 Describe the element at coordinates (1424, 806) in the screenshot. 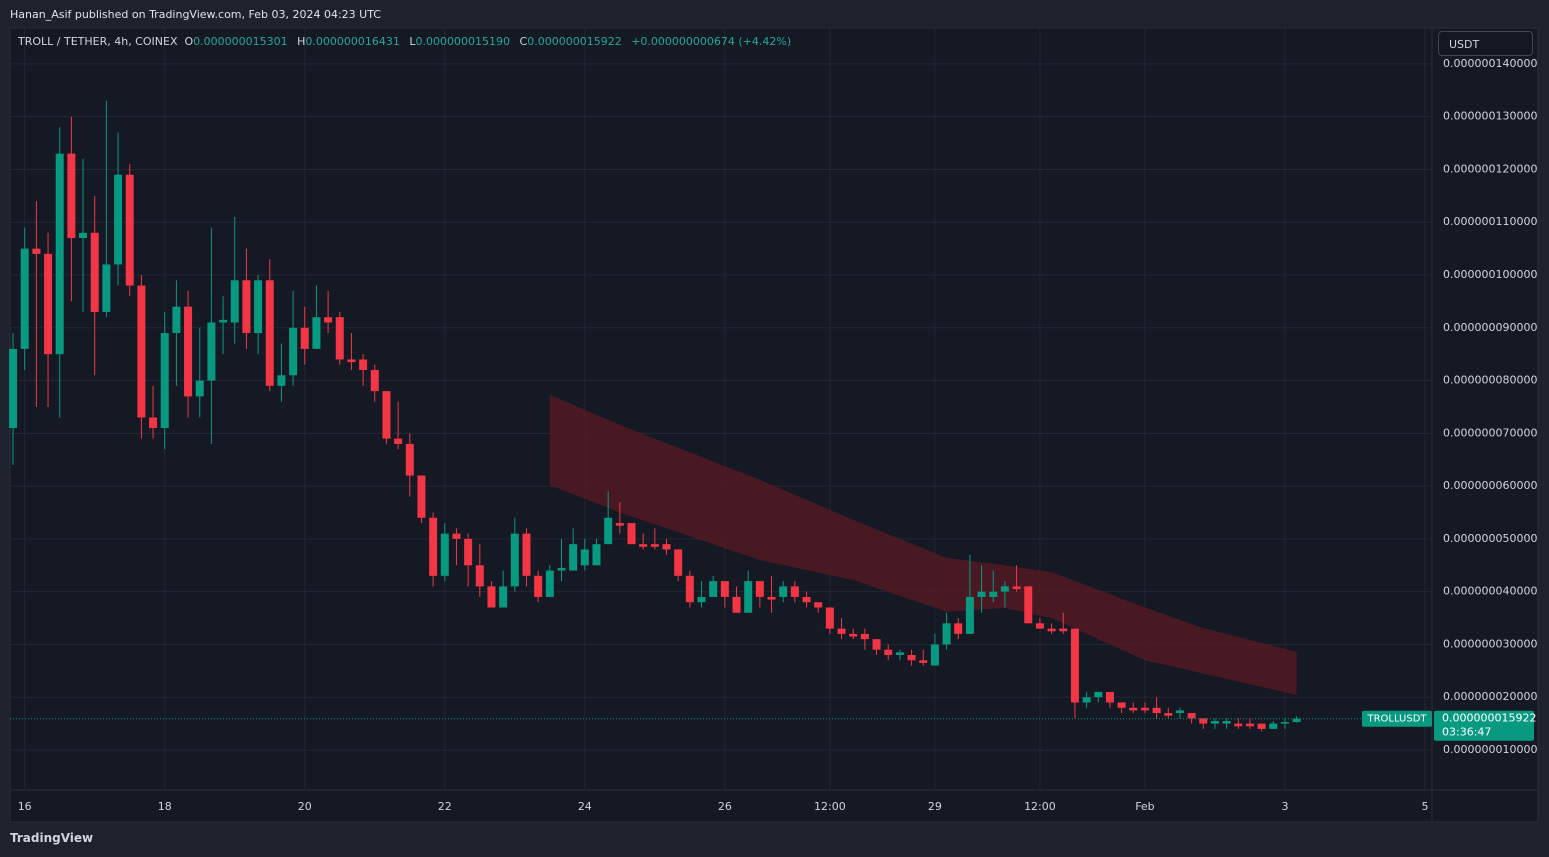

I see `x-tick-label: 5` at that location.